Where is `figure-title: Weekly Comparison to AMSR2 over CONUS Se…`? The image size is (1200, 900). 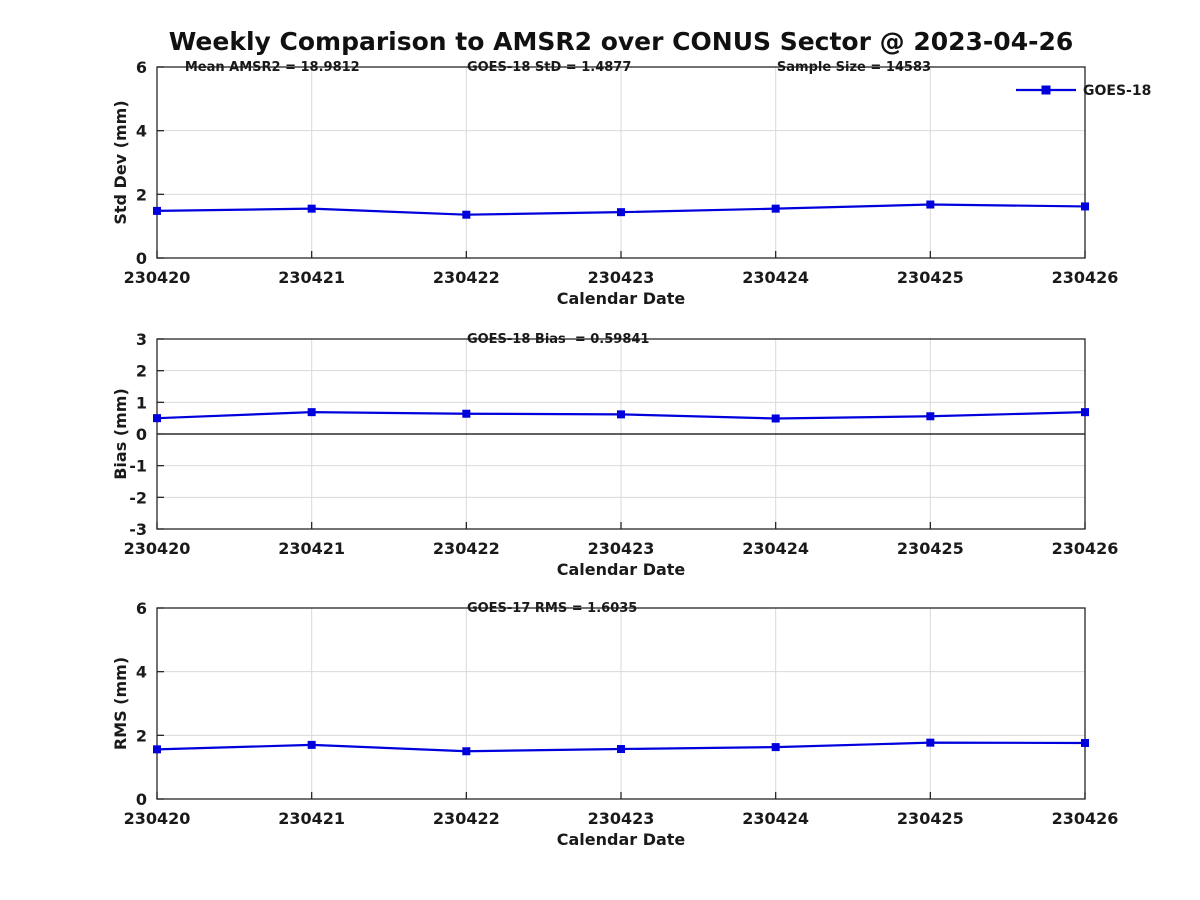 figure-title: Weekly Comparison to AMSR2 over CONUS Se… is located at coordinates (621, 41).